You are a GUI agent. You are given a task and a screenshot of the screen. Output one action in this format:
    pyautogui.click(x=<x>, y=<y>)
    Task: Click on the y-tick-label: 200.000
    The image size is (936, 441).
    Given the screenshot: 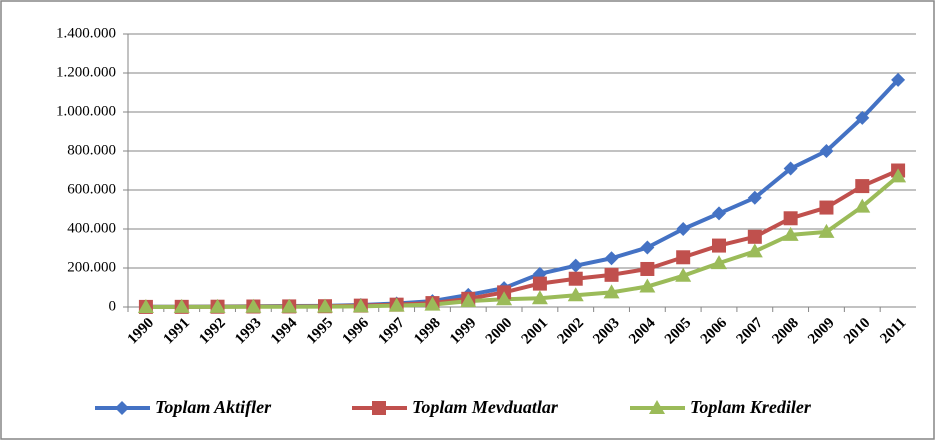 What is the action you would take?
    pyautogui.click(x=91, y=267)
    